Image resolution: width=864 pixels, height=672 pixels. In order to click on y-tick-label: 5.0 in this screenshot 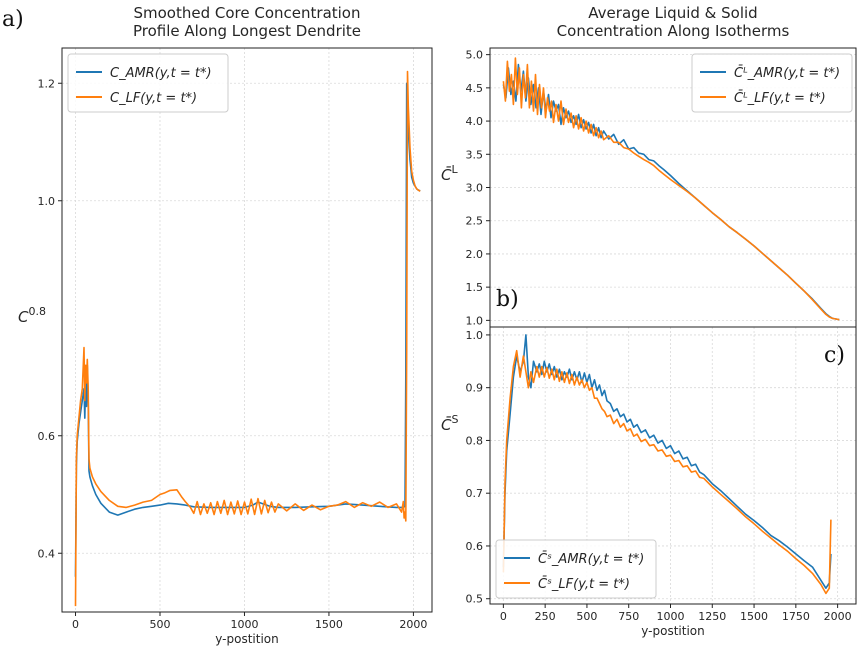, I will do `click(475, 55)`.